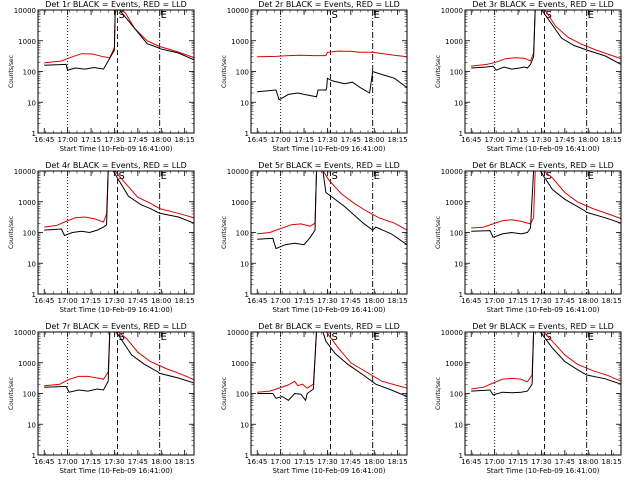 The height and width of the screenshot is (480, 640). What do you see at coordinates (116, 326) in the screenshot?
I see `panel-title: Det 7r BLACK = Events, RED = LLD` at bounding box center [116, 326].